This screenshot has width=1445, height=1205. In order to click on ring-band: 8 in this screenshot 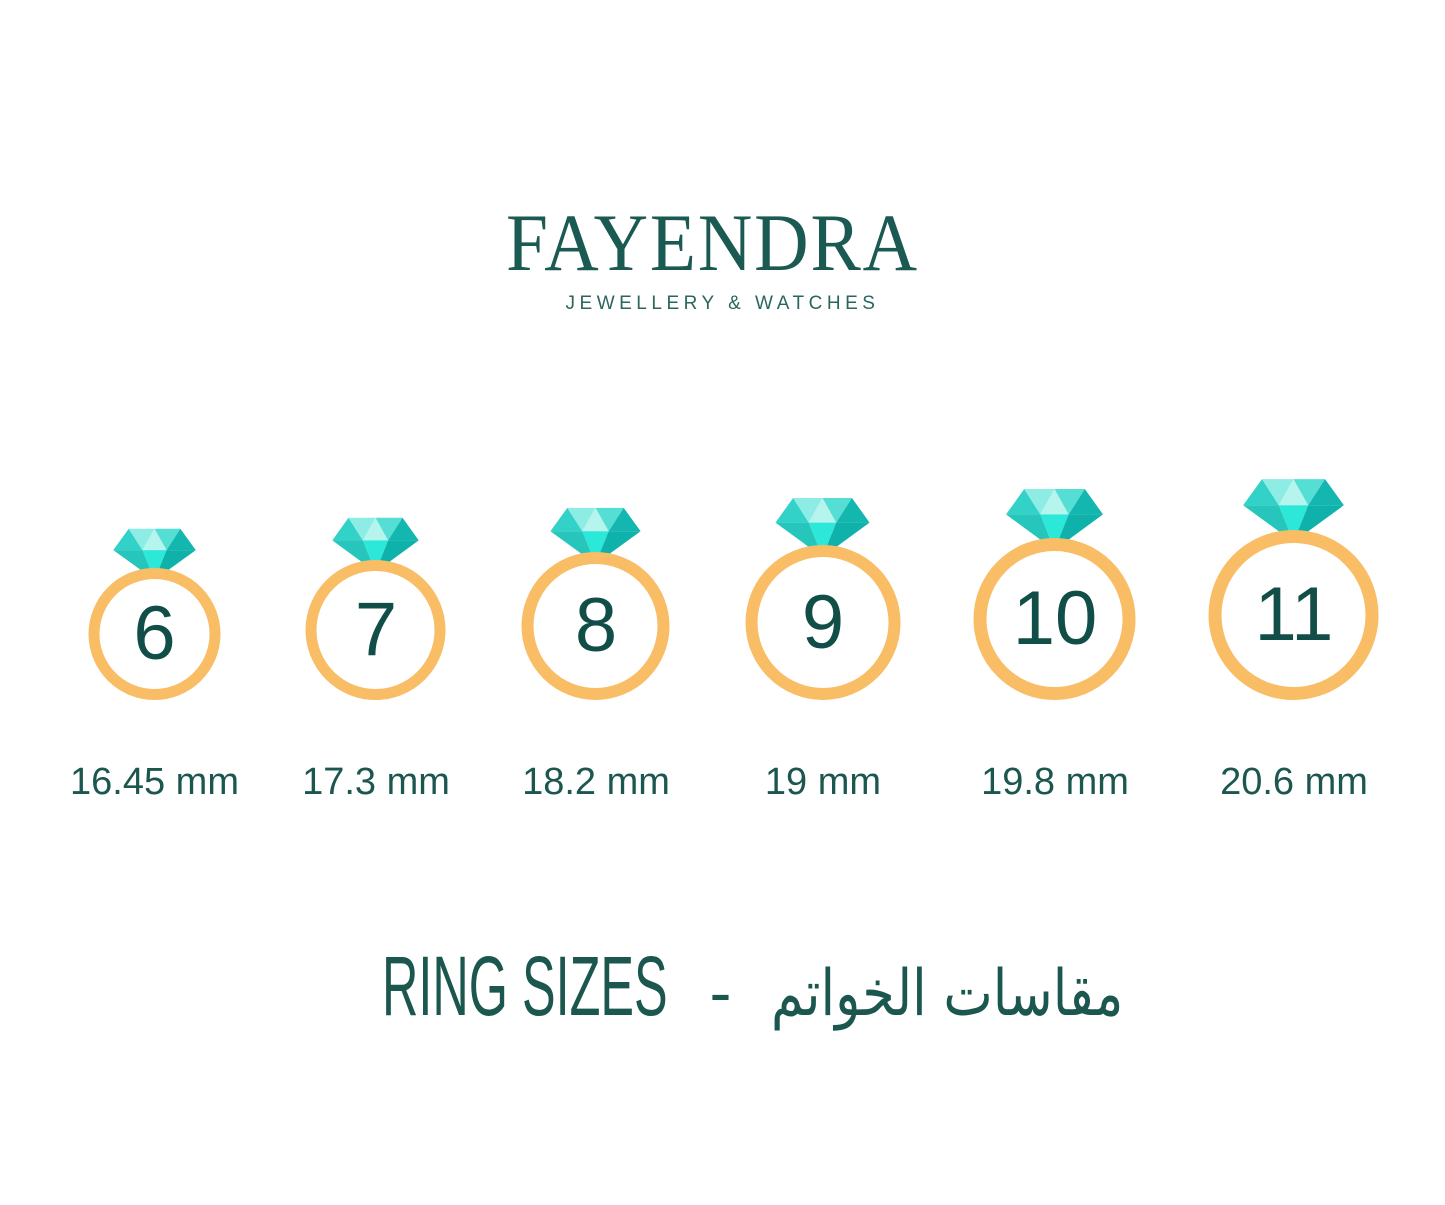, I will do `click(595, 626)`.